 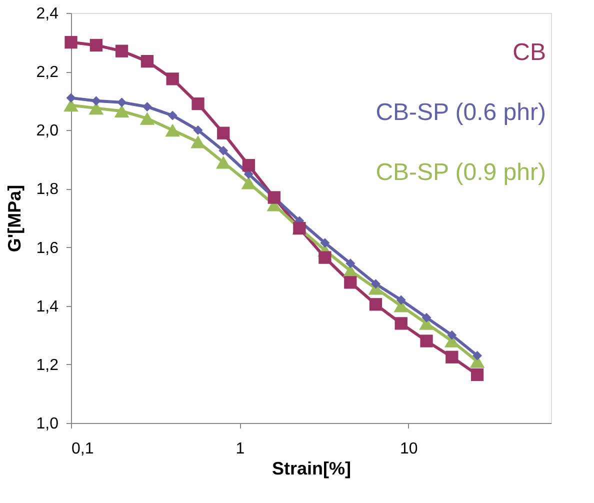 I want to click on y-tick-label: 1,8, so click(x=47, y=189).